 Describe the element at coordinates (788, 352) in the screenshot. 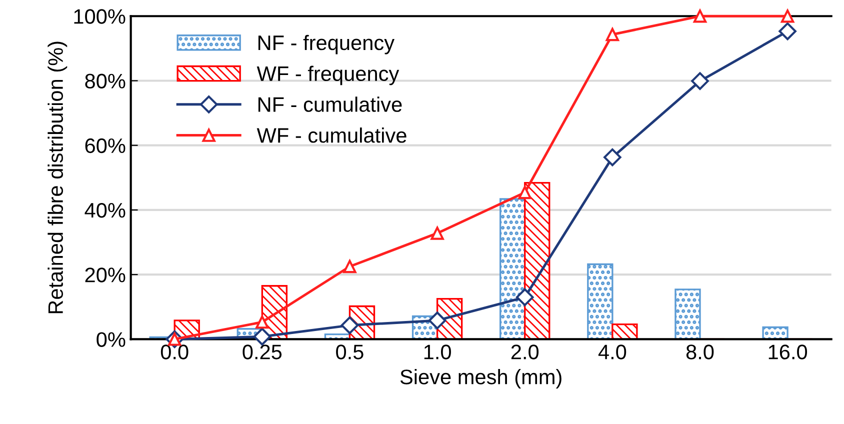

I see `x-tick-label: 16.0` at that location.